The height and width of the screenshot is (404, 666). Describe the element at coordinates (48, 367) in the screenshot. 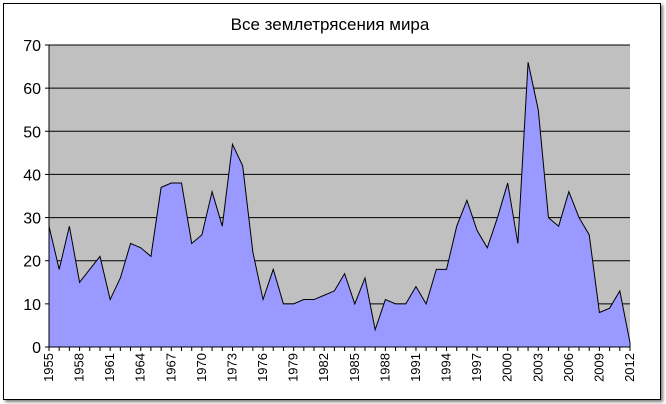

I see `x-tick-label: 1955` at that location.